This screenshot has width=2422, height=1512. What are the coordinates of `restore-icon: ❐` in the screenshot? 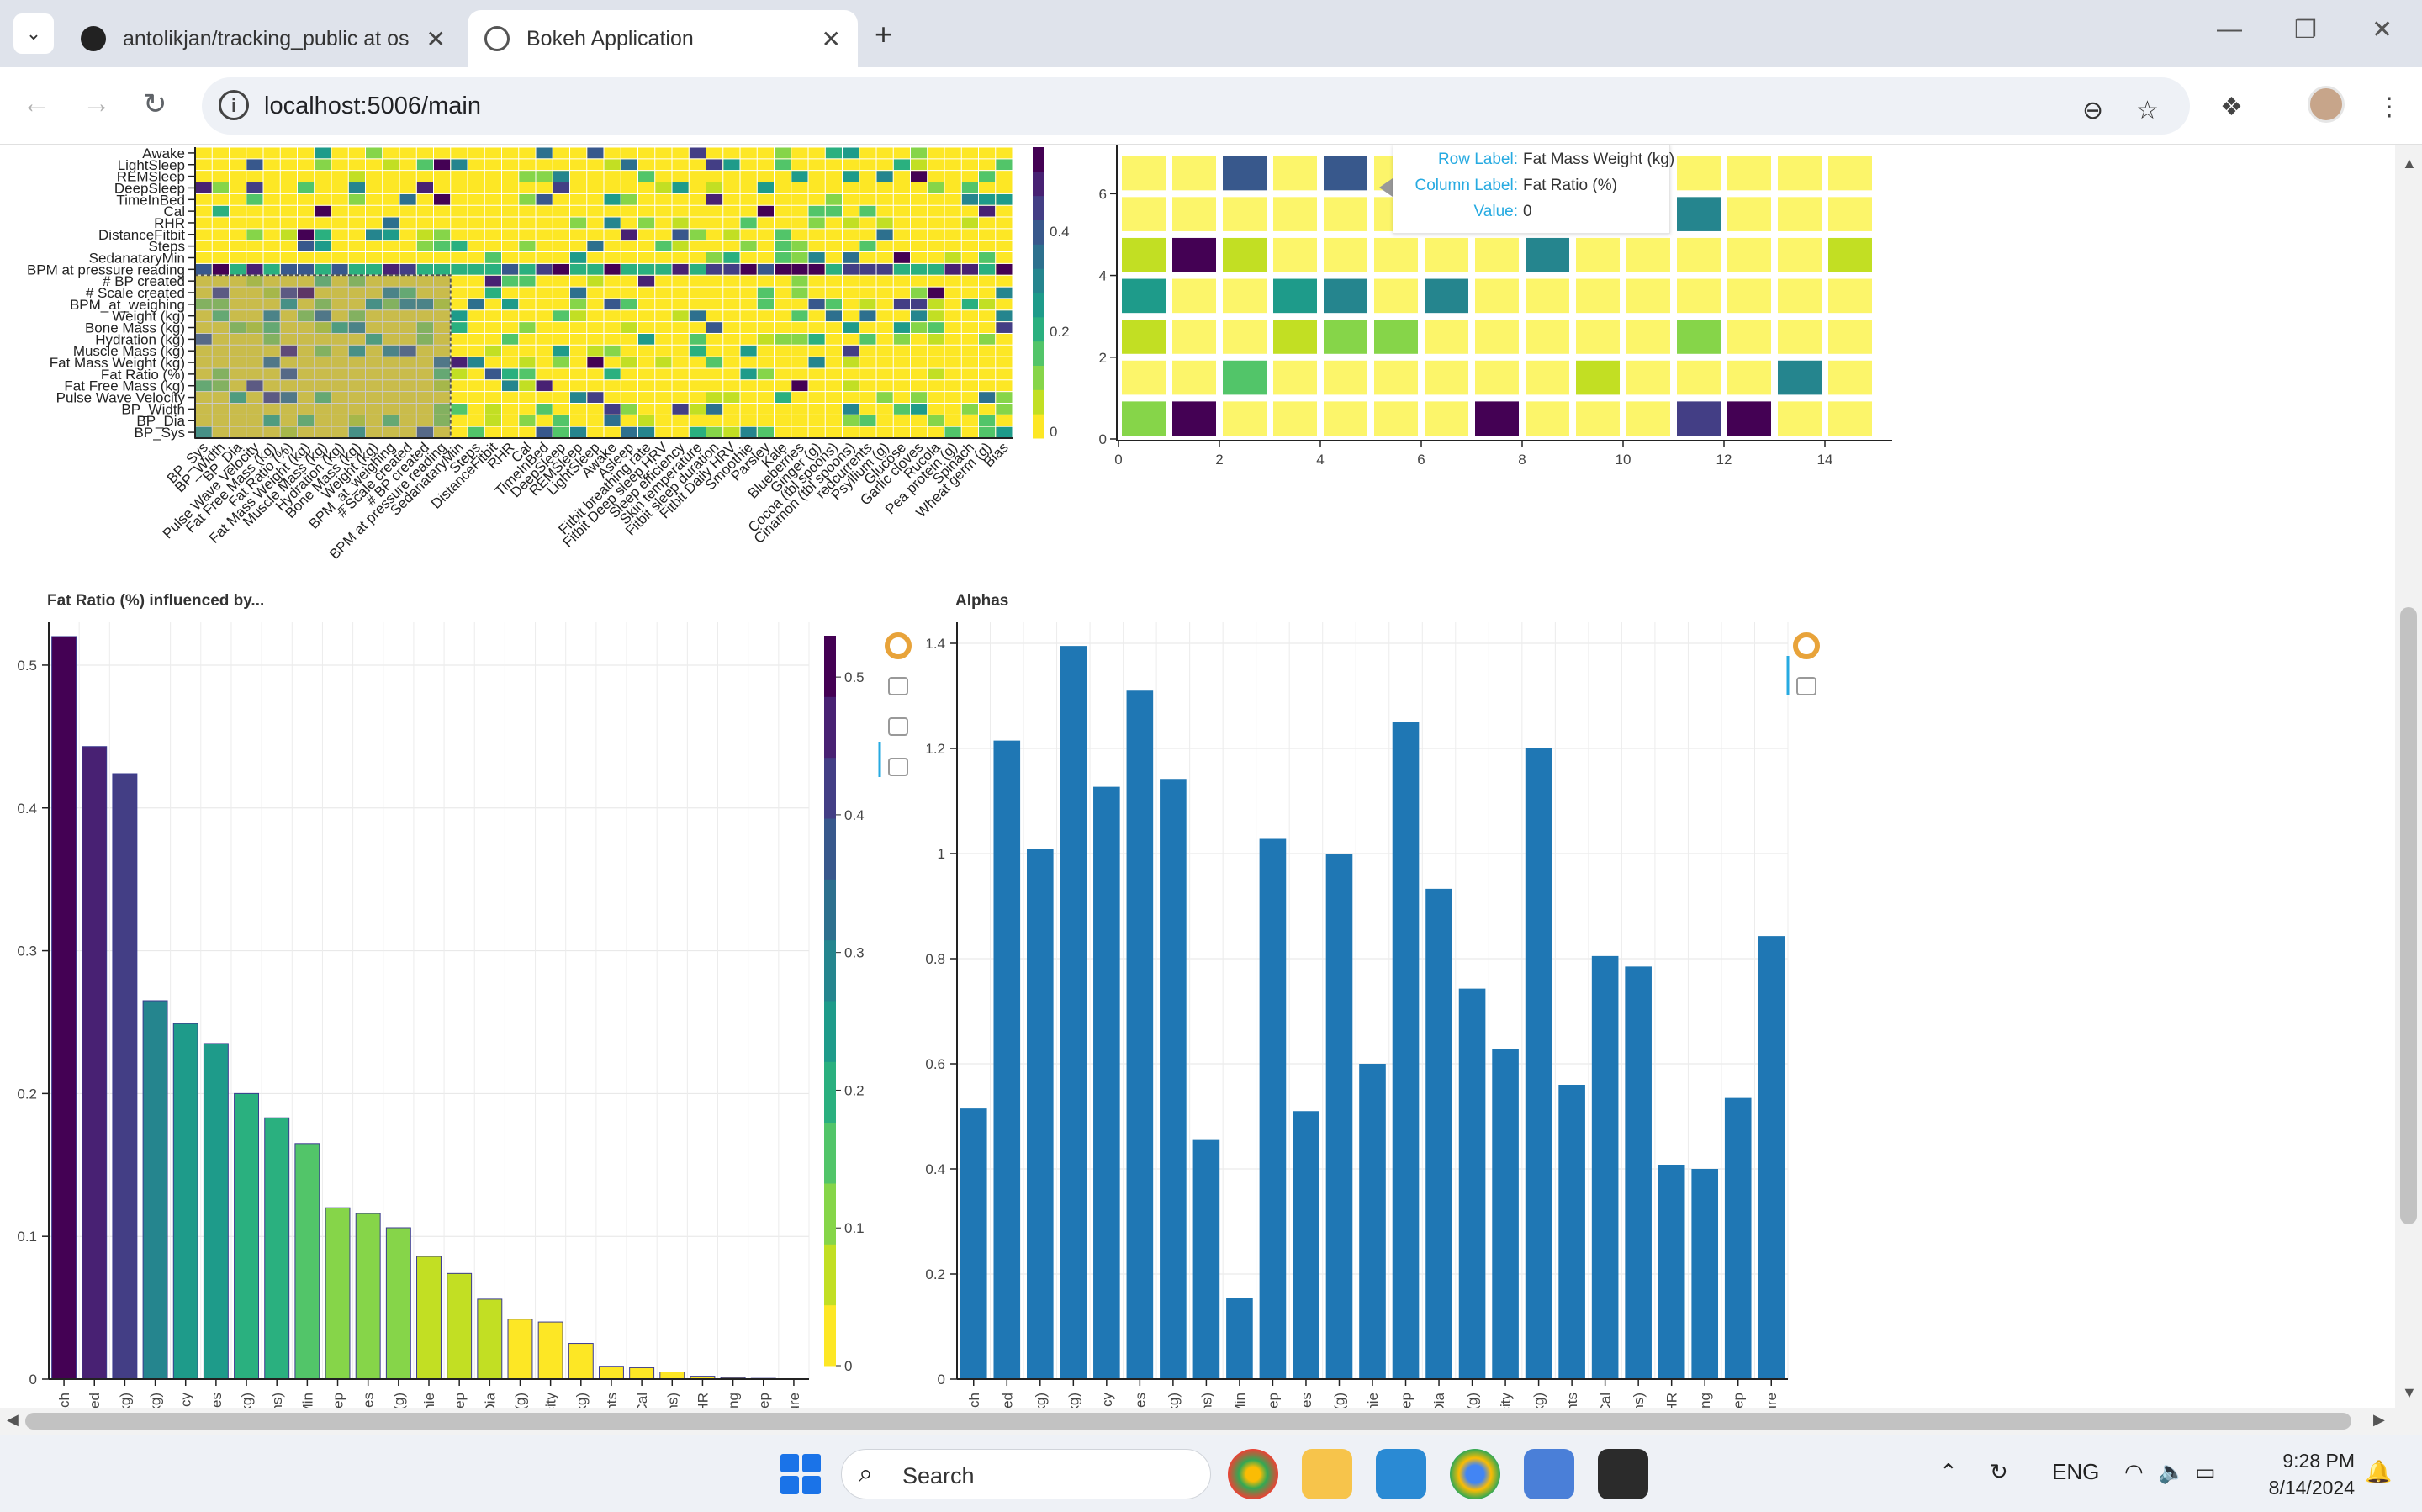 It's located at (2305, 30).